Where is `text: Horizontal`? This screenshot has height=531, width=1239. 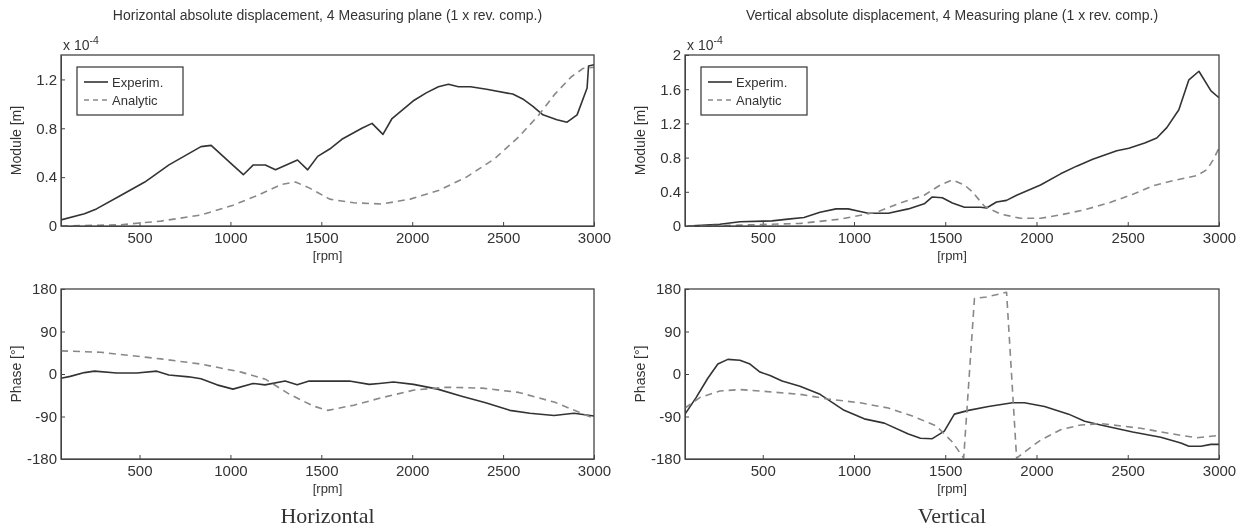 text: Horizontal is located at coordinates (327, 515).